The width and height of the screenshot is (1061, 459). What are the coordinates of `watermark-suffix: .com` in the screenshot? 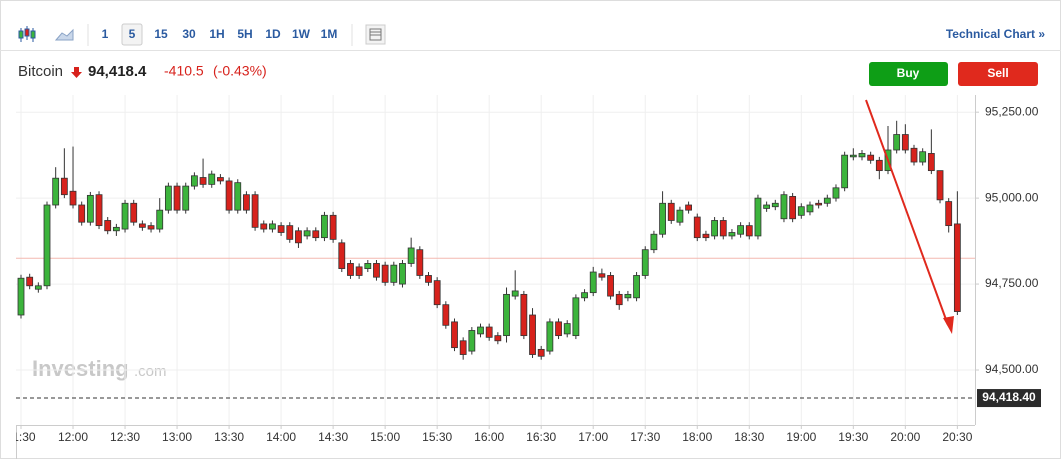 It's located at (150, 371).